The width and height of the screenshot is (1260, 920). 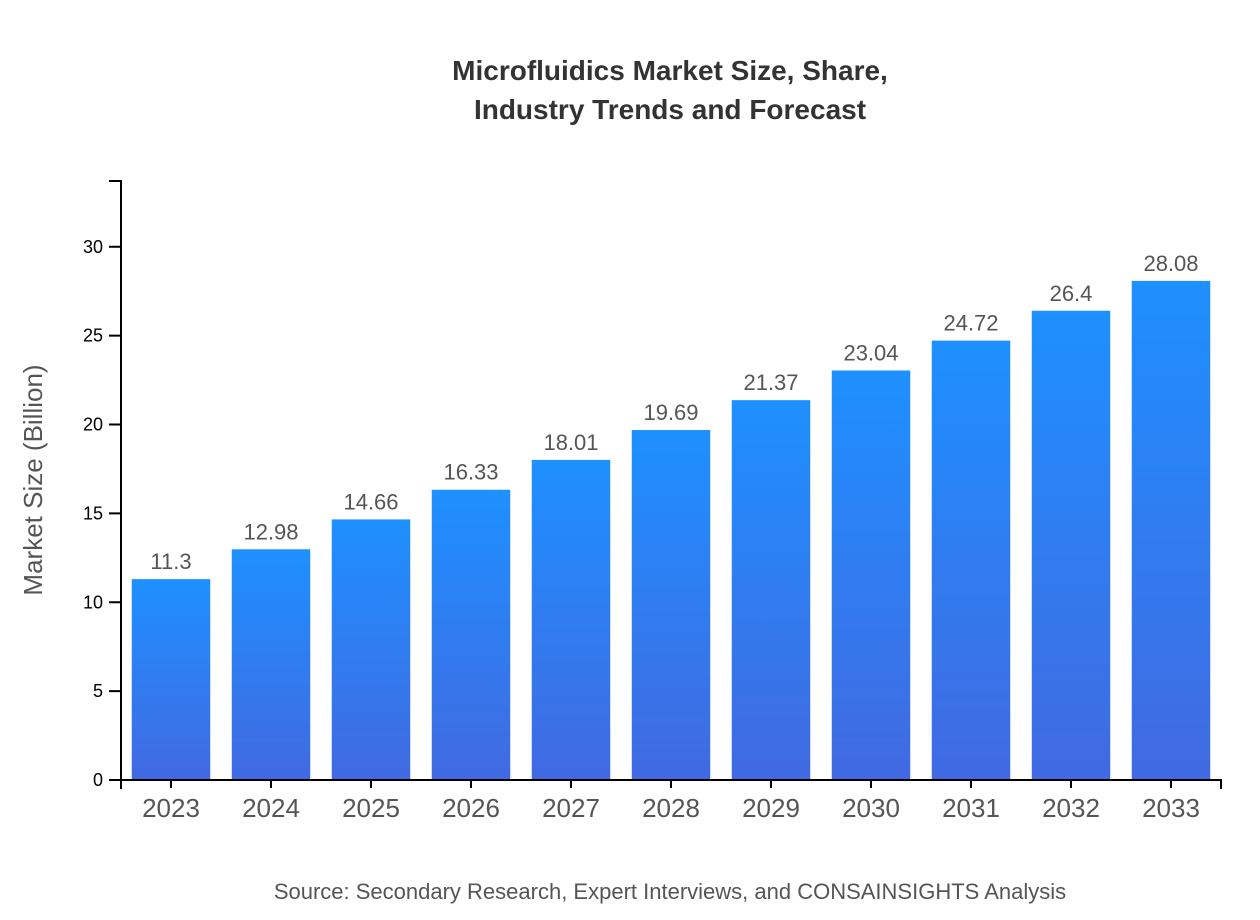 What do you see at coordinates (98, 691) in the screenshot?
I see `y-tick-label-5: 5` at bounding box center [98, 691].